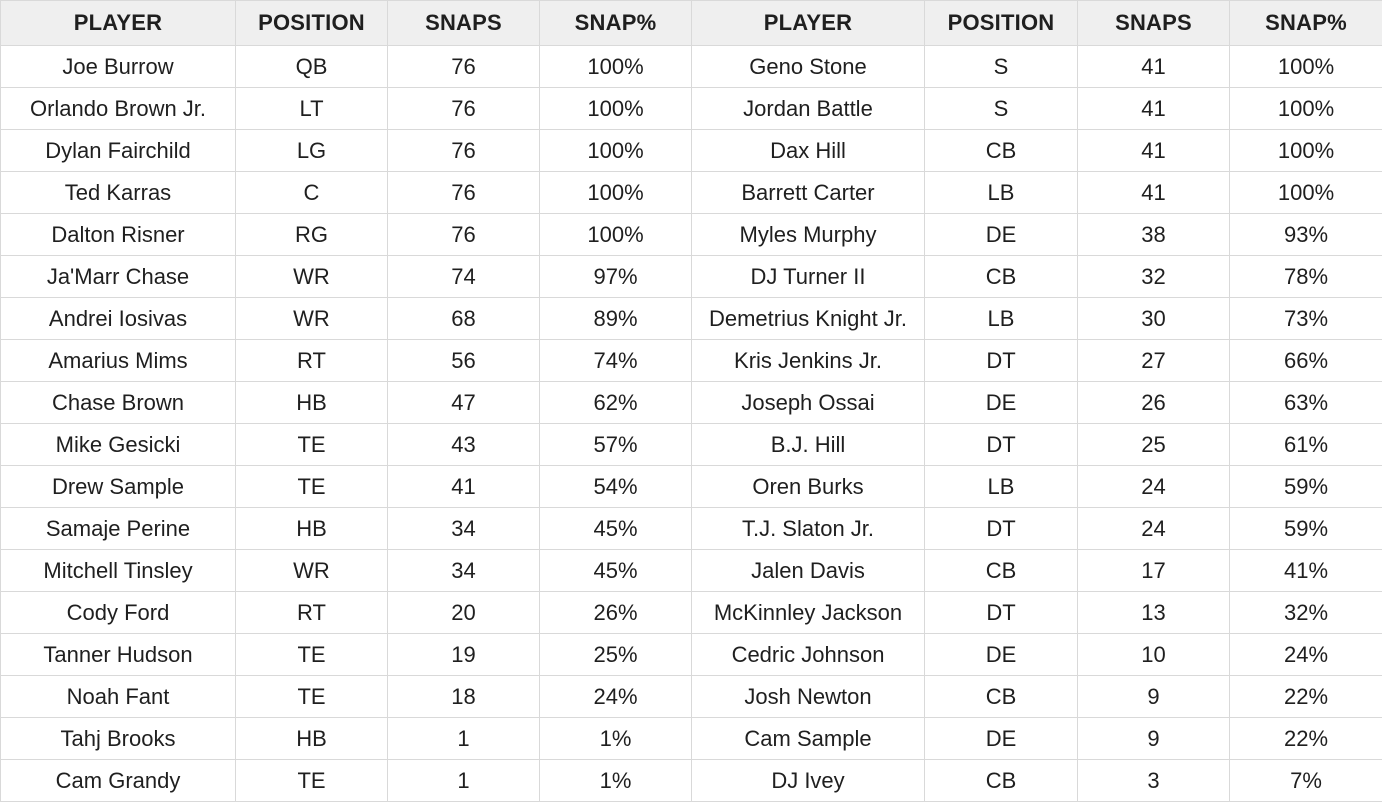 Image resolution: width=1382 pixels, height=804 pixels. What do you see at coordinates (1305, 654) in the screenshot?
I see `cell-snap-pct-defense: 24%` at bounding box center [1305, 654].